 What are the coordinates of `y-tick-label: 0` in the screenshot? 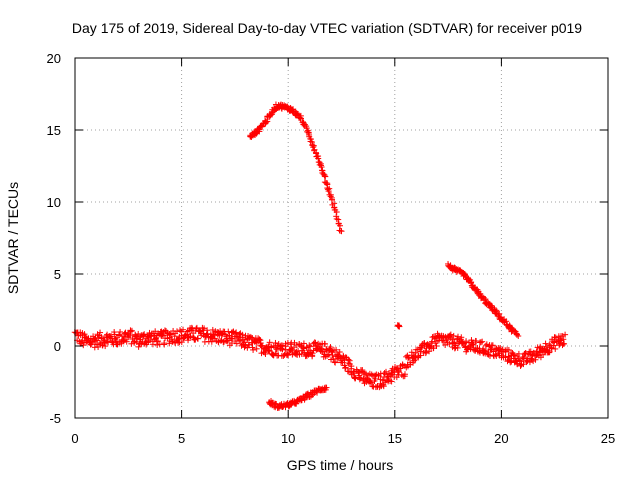 It's located at (57, 346).